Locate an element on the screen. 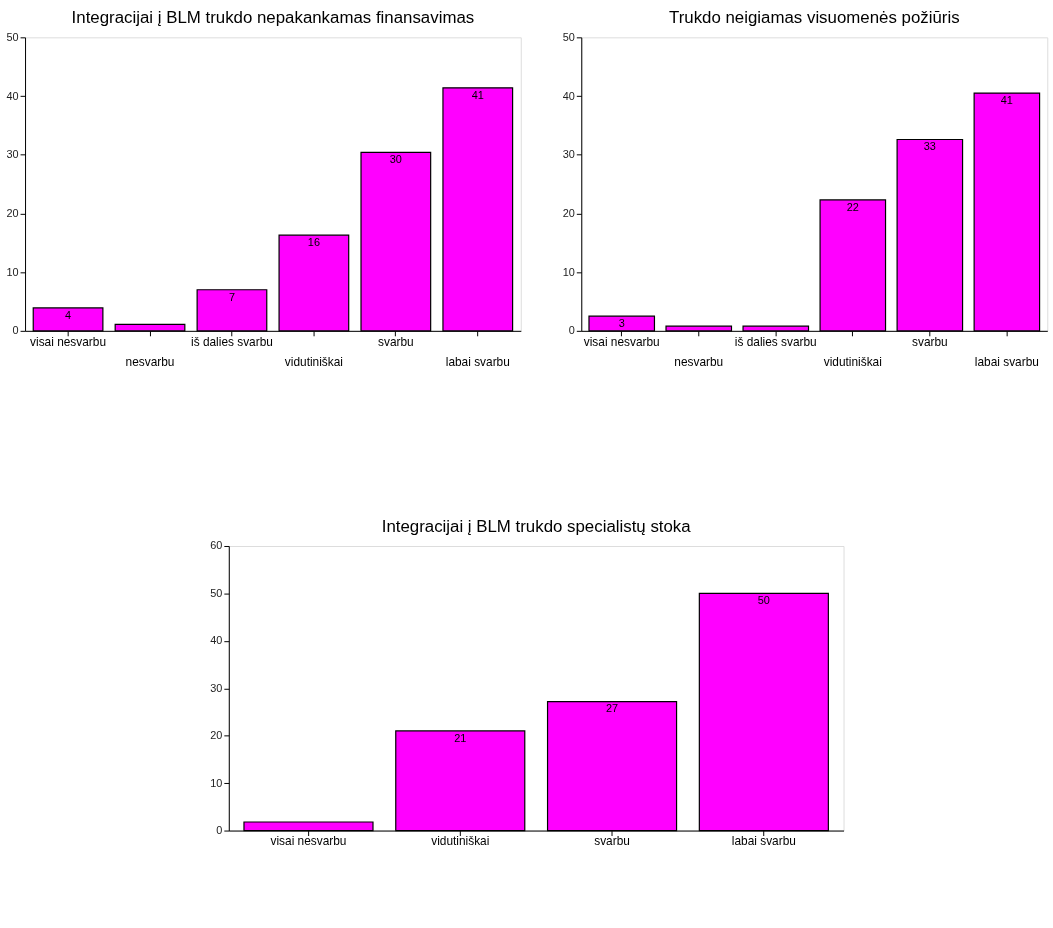 This screenshot has width=1053, height=928. data-label: 3 is located at coordinates (621, 323).